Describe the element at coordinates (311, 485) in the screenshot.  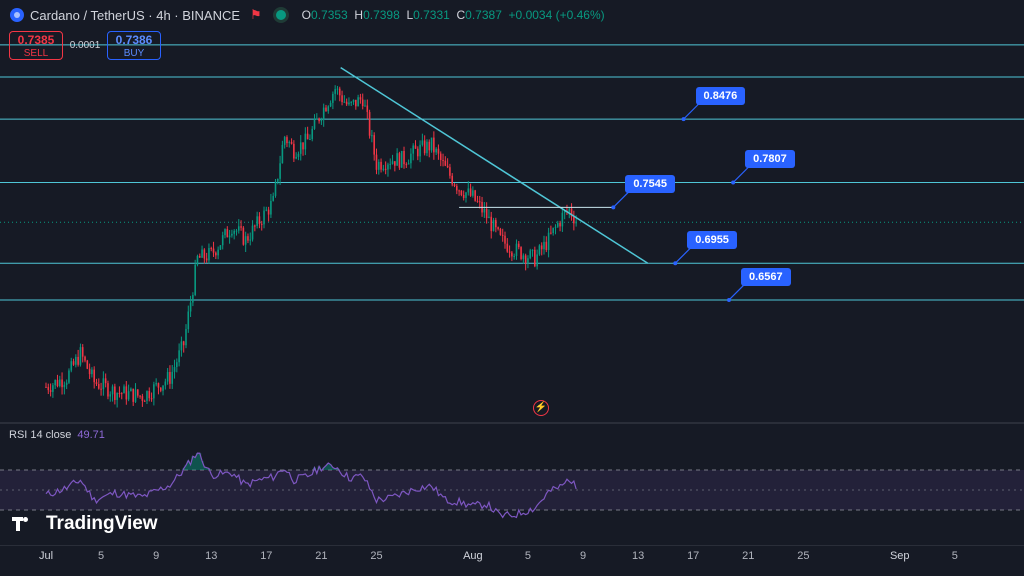
I see `rsi-line` at that location.